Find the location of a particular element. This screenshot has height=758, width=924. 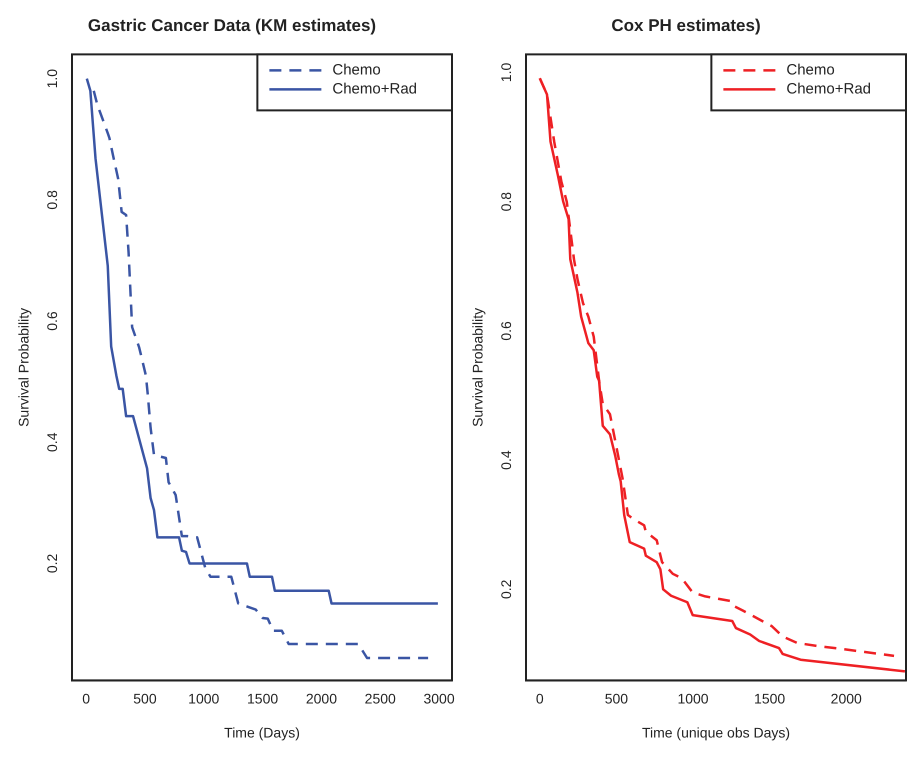

x-axis-title: Time (unique obs Days) is located at coordinates (716, 732).